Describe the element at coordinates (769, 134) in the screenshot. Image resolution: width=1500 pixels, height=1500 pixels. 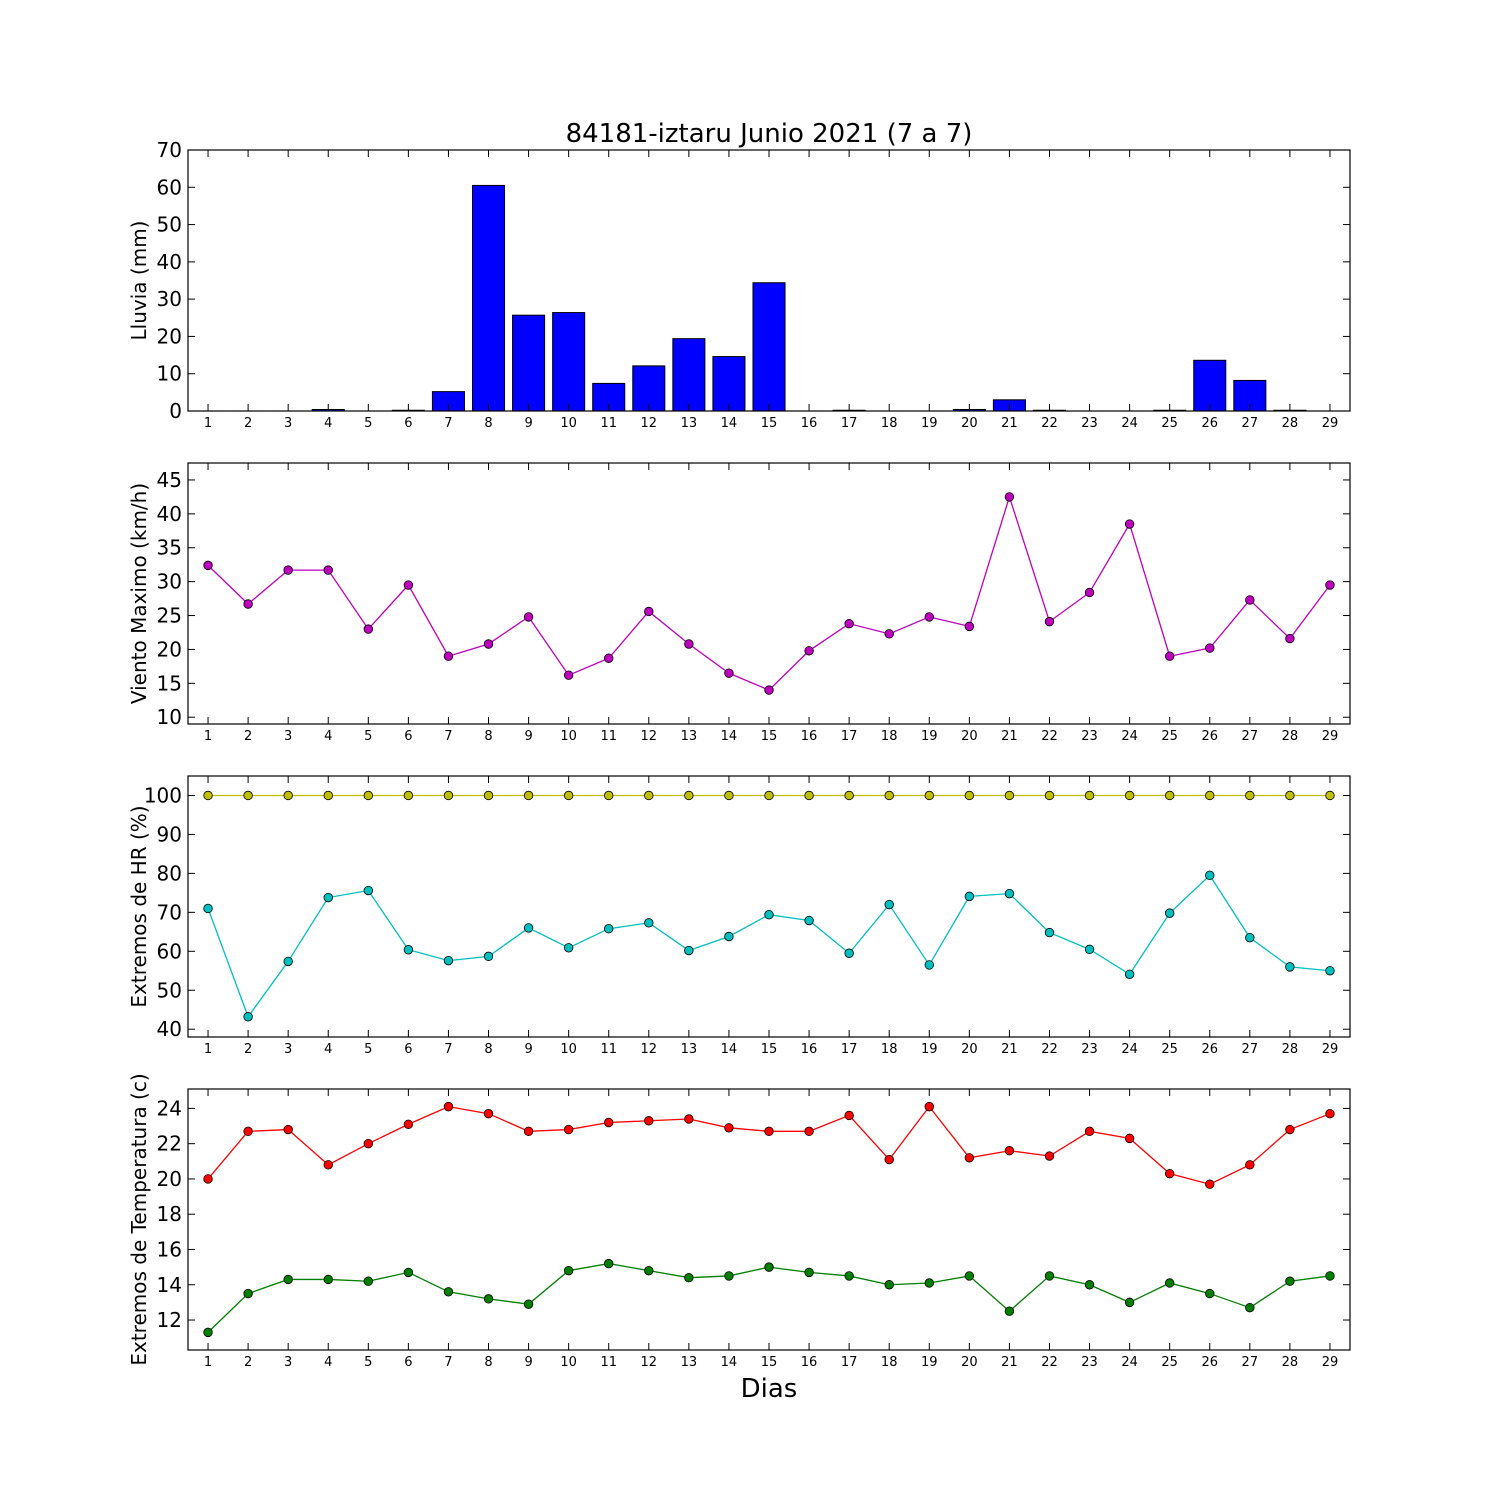
I see `chart-title: 84181-iztaru Junio 2021 (7 a 7)` at that location.